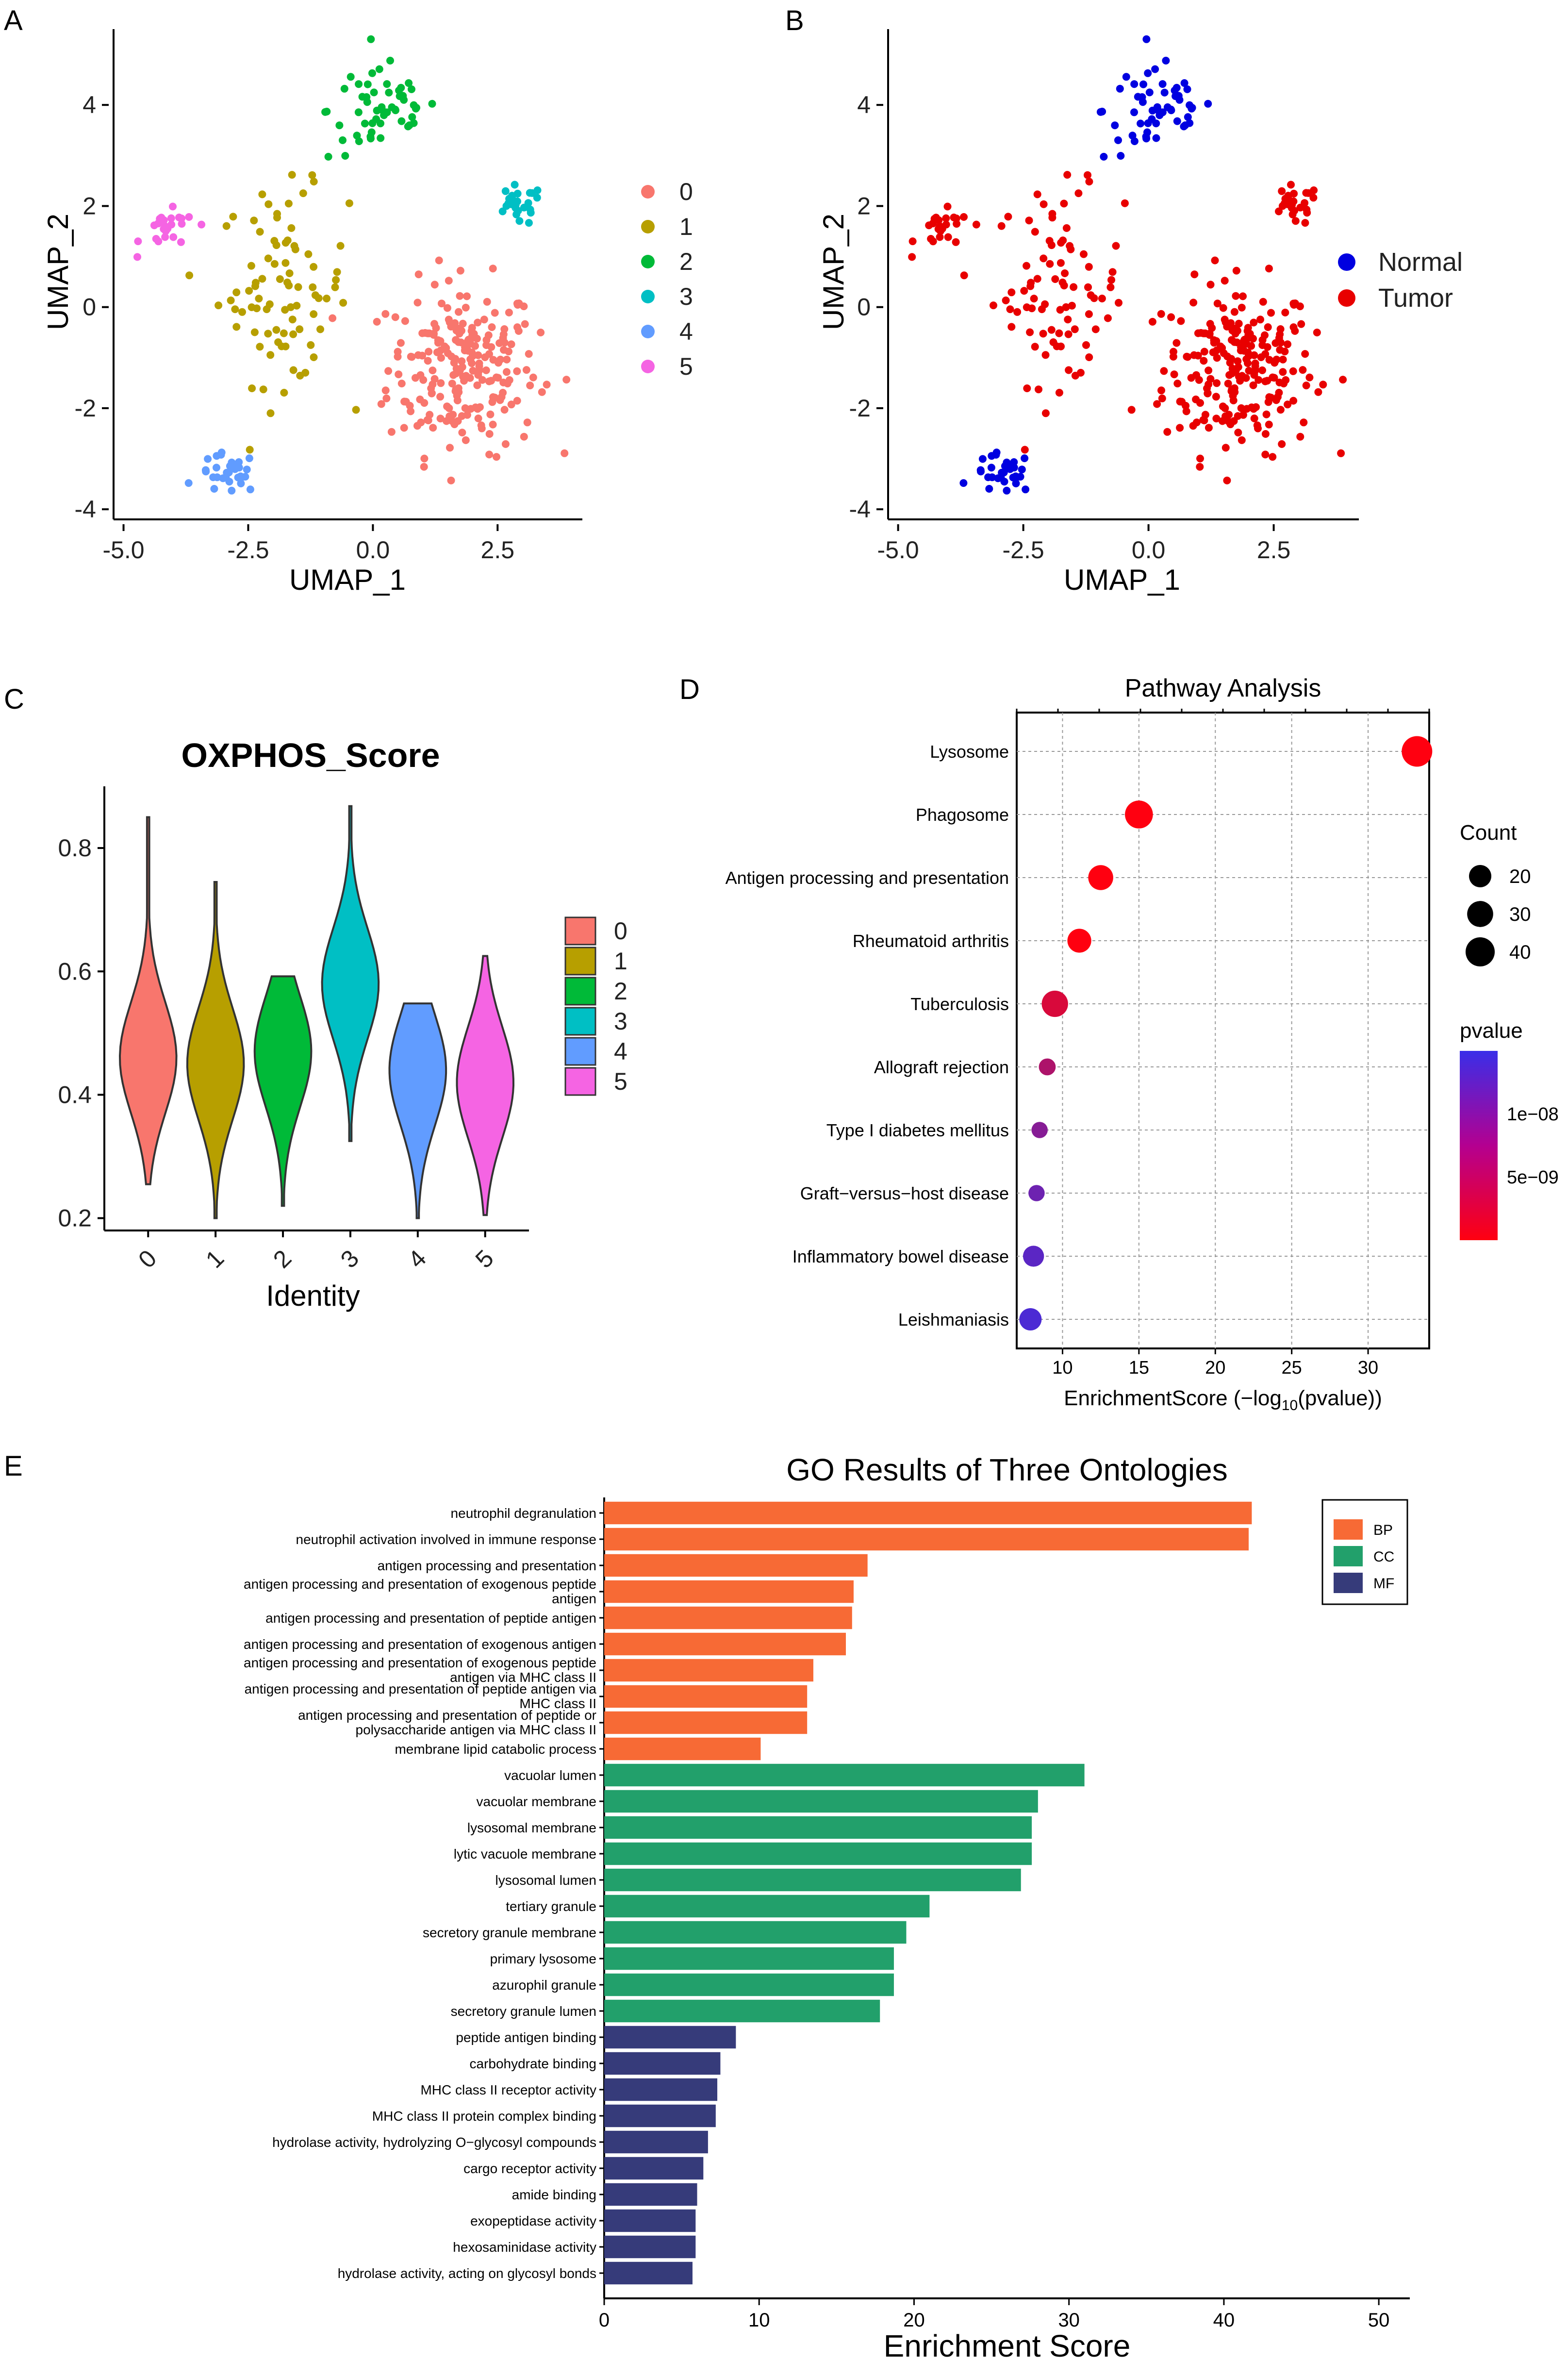  I want to click on count-legend-keys: 20 30 40, so click(1498, 916).